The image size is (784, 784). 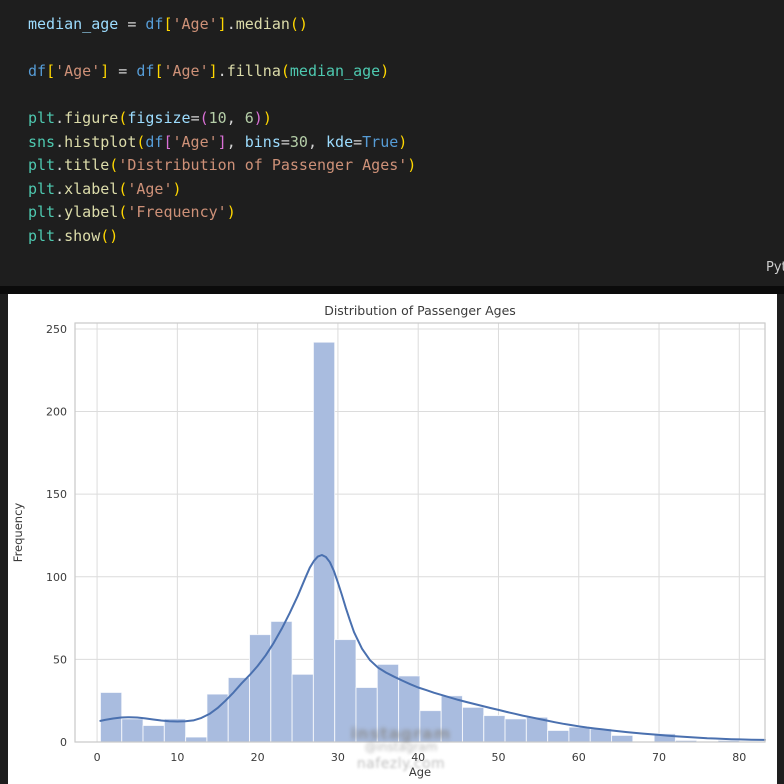 What do you see at coordinates (63, 742) in the screenshot?
I see `y-tick-label: 0` at bounding box center [63, 742].